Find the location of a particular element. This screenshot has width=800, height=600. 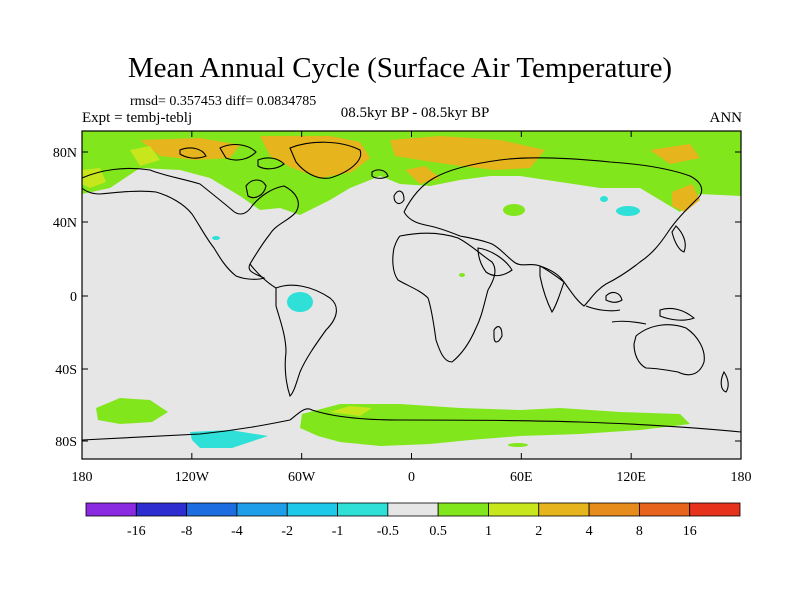

canada-yellowgreen is located at coordinates (145, 156).